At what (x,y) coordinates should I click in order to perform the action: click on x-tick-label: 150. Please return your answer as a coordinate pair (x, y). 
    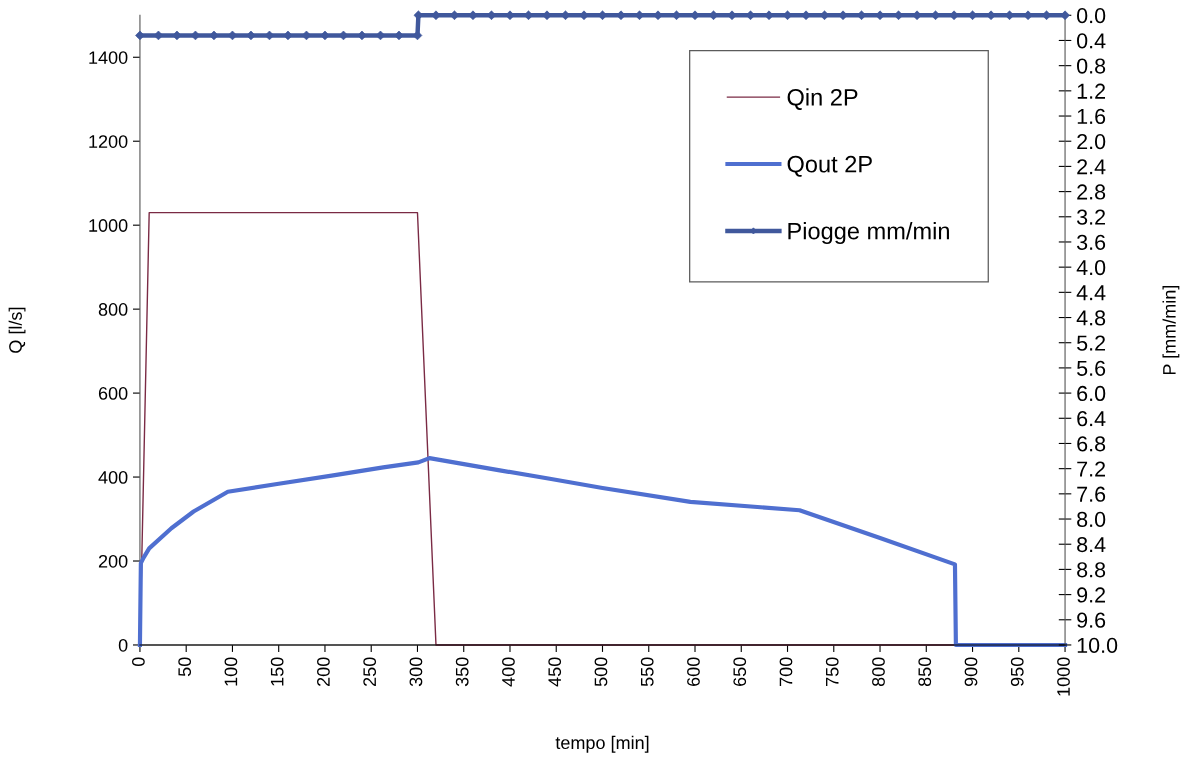
    Looking at the image, I should click on (277, 671).